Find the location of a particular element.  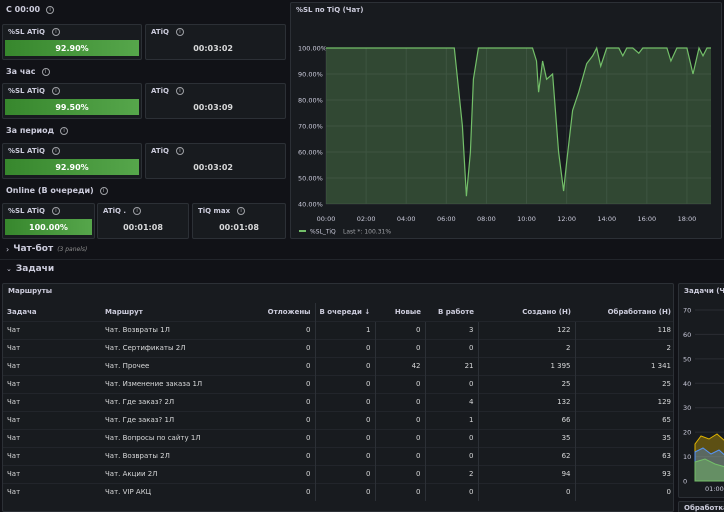

x-tick-label: 12:00 is located at coordinates (566, 219).